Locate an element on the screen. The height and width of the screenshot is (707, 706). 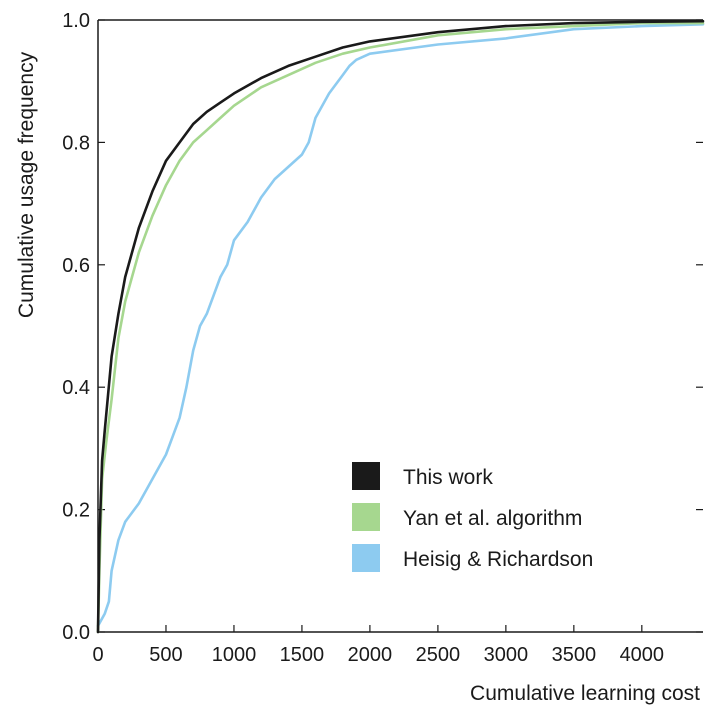
x-tick-label: 3000 is located at coordinates (506, 655).